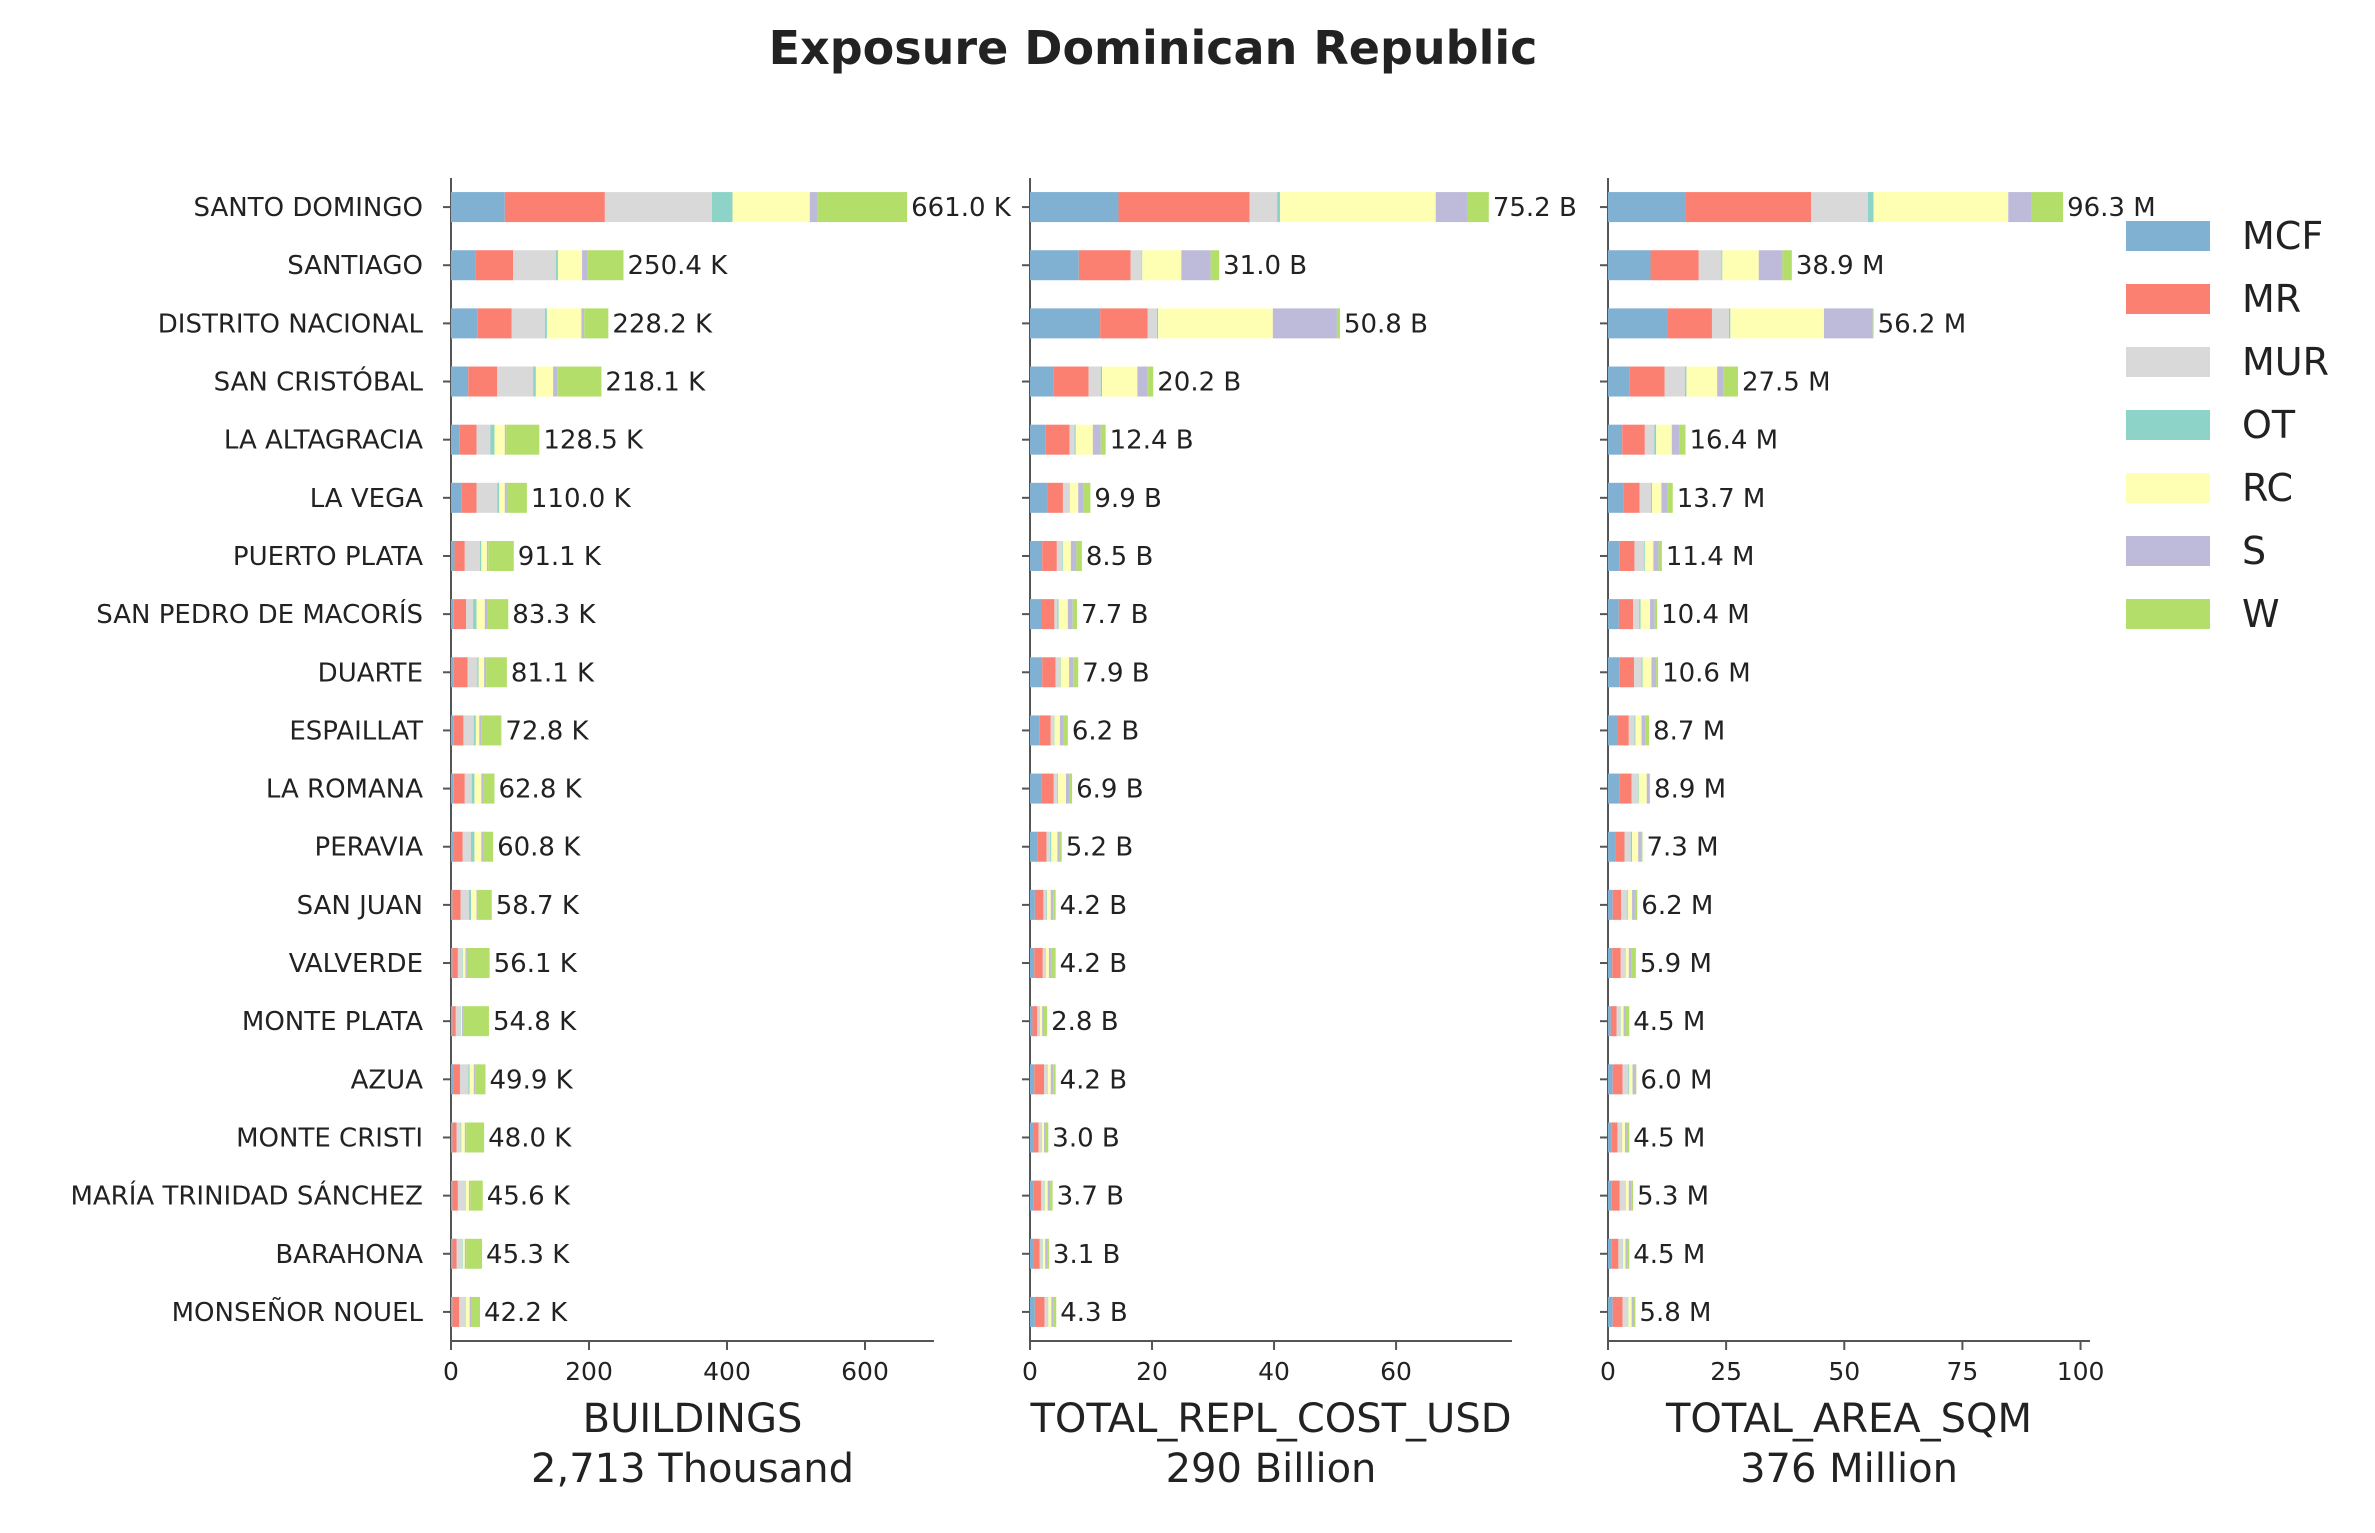 This screenshot has width=2375, height=1533. What do you see at coordinates (2269, 425) in the screenshot?
I see `legend-label: OT` at bounding box center [2269, 425].